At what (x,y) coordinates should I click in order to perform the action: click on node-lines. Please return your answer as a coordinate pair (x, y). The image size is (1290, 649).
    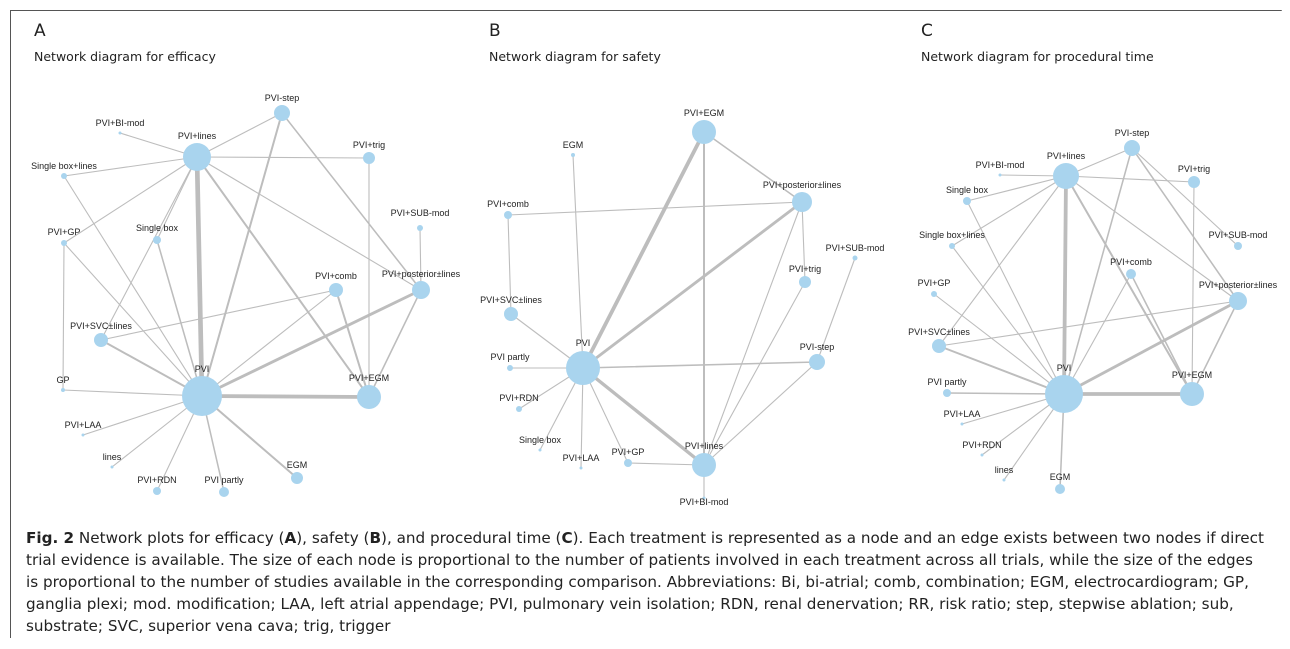
    Looking at the image, I should click on (1004, 480).